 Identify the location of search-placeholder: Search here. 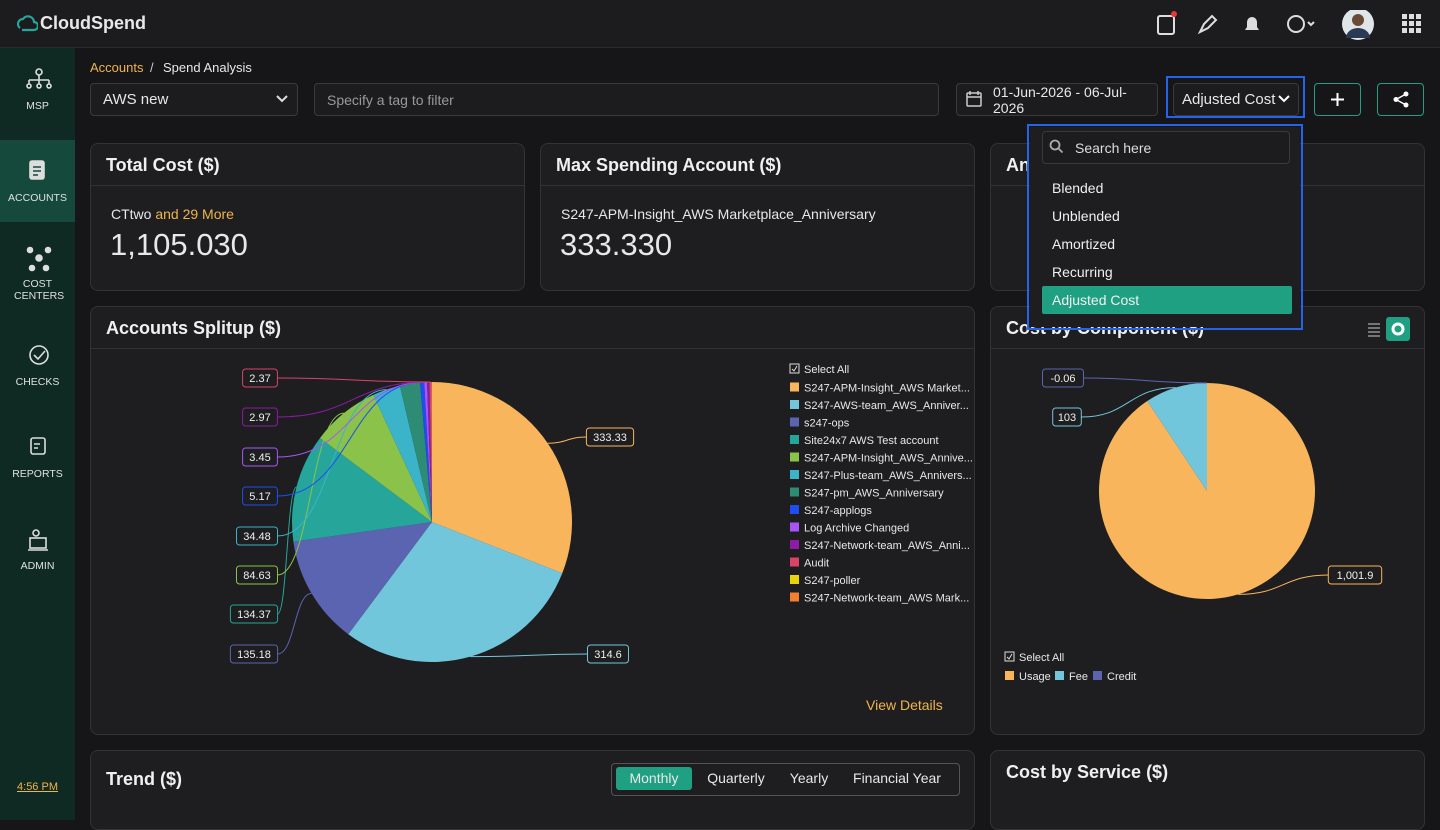
(1113, 148).